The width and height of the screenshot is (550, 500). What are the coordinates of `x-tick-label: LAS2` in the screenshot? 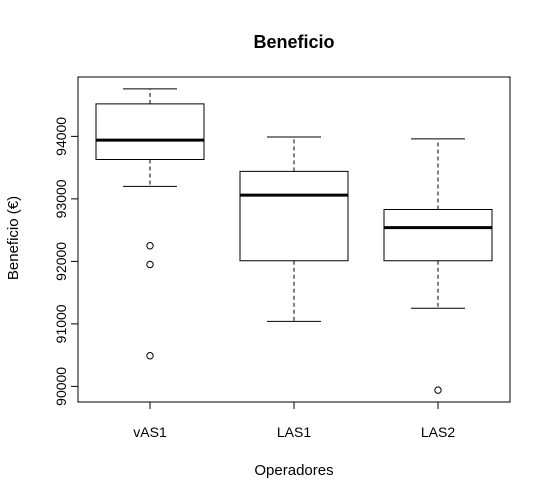 It's located at (438, 432).